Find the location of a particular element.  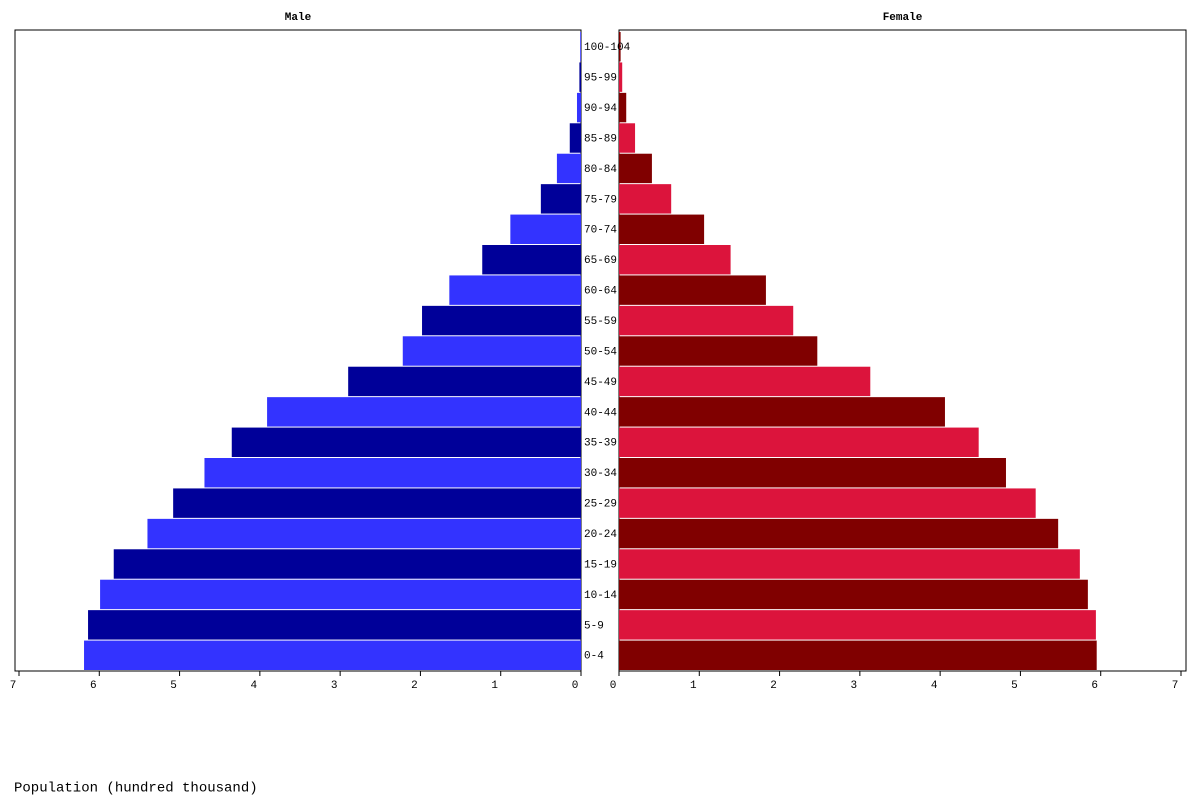

age-label: 15-19 is located at coordinates (600, 565).